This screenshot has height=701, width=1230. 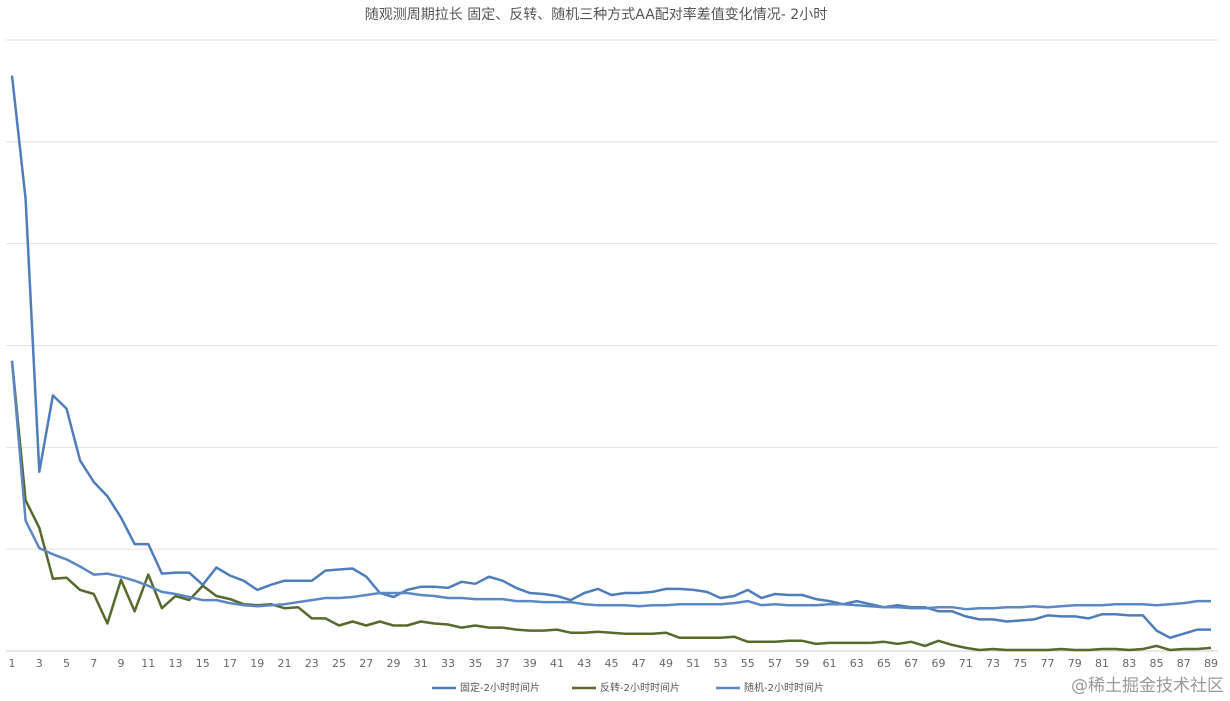 What do you see at coordinates (421, 663) in the screenshot?
I see `x-tick-label: 31` at bounding box center [421, 663].